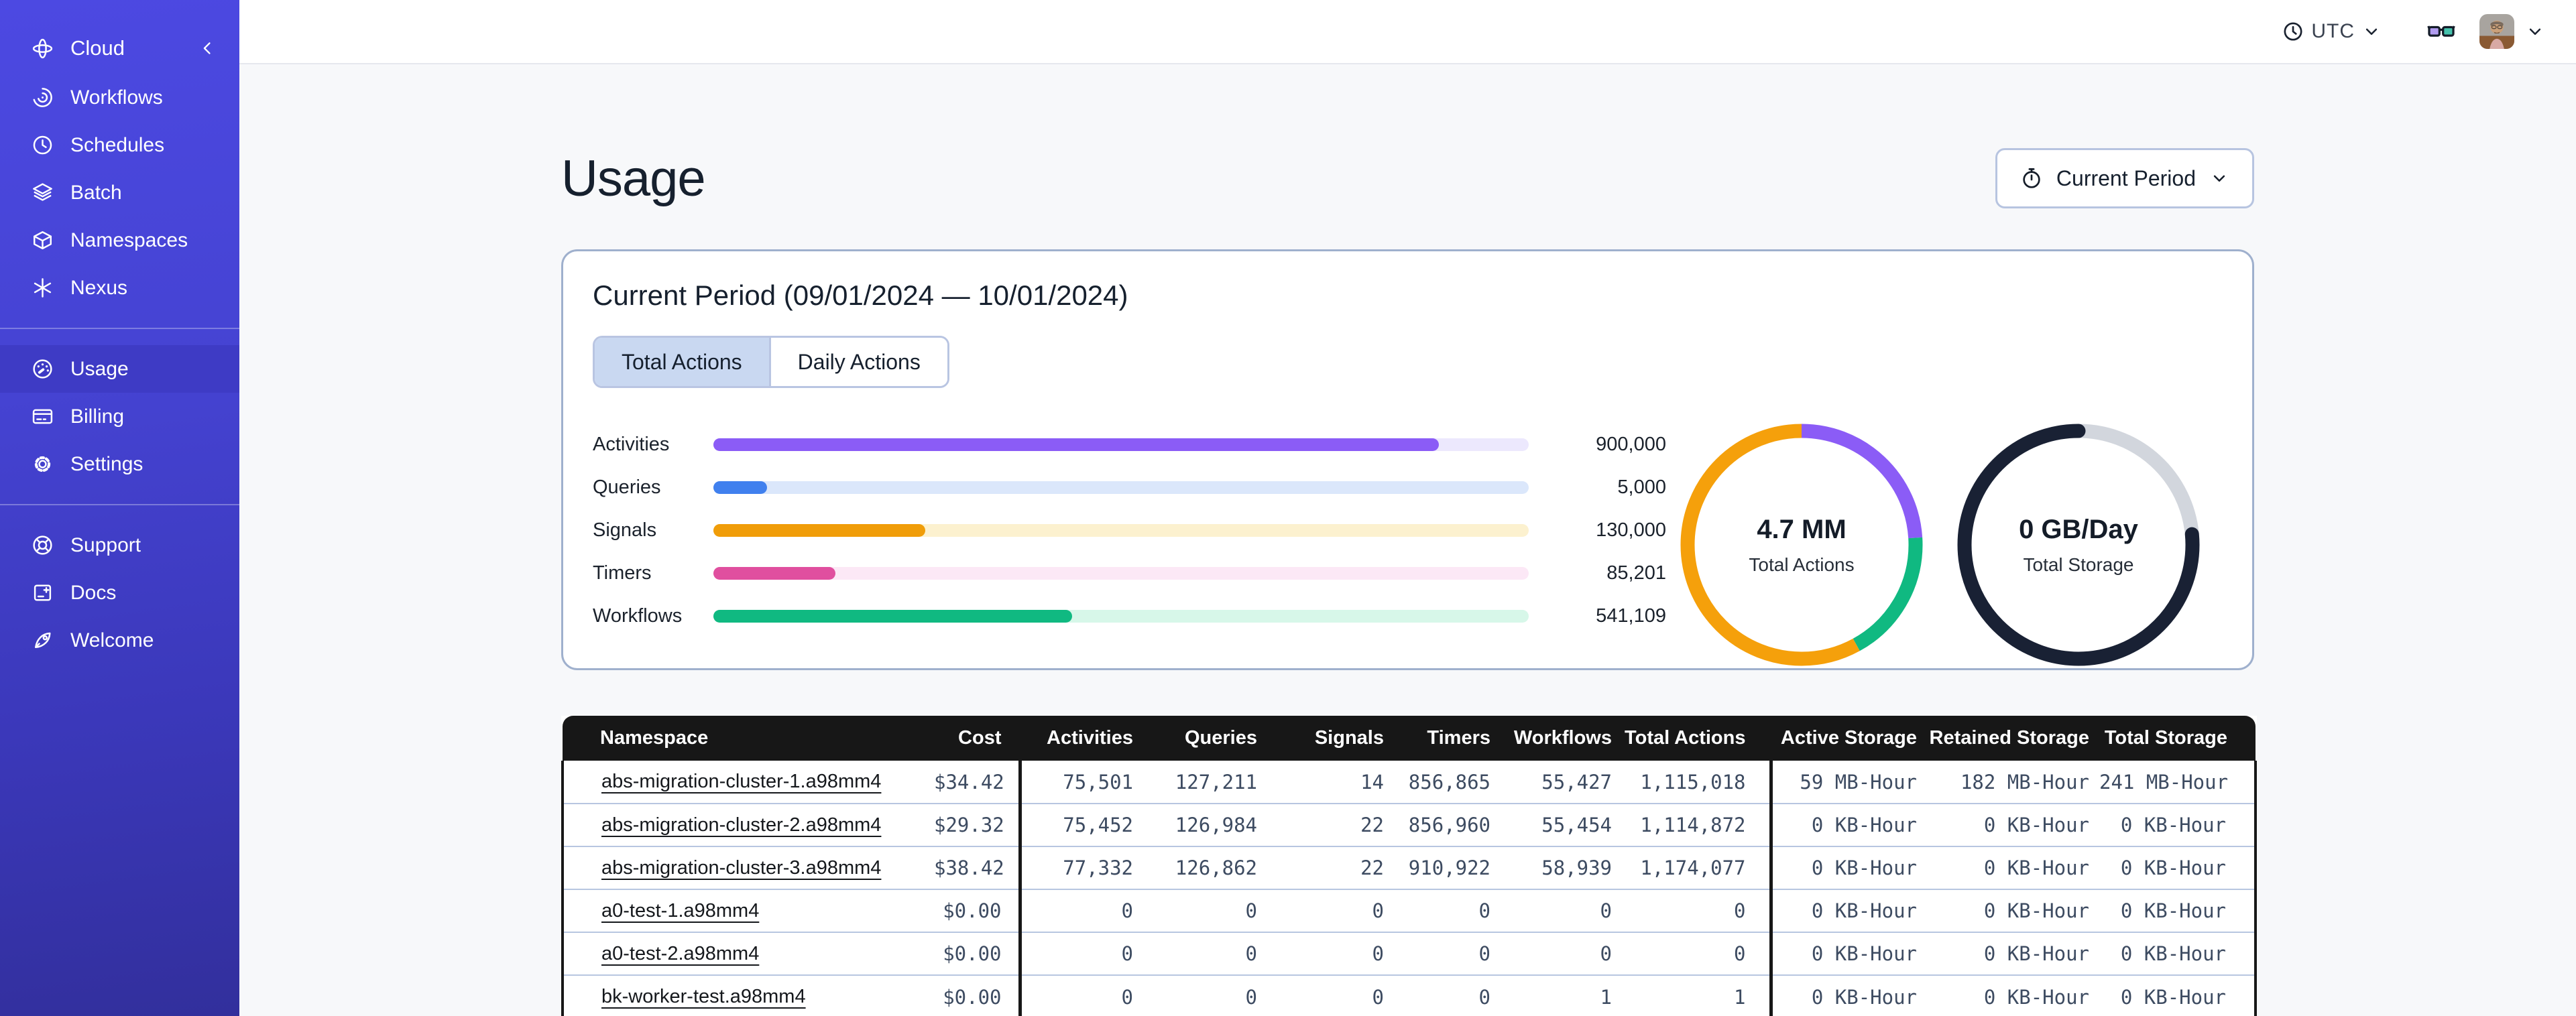  I want to click on value-cell: 127,211, so click(1216, 781).